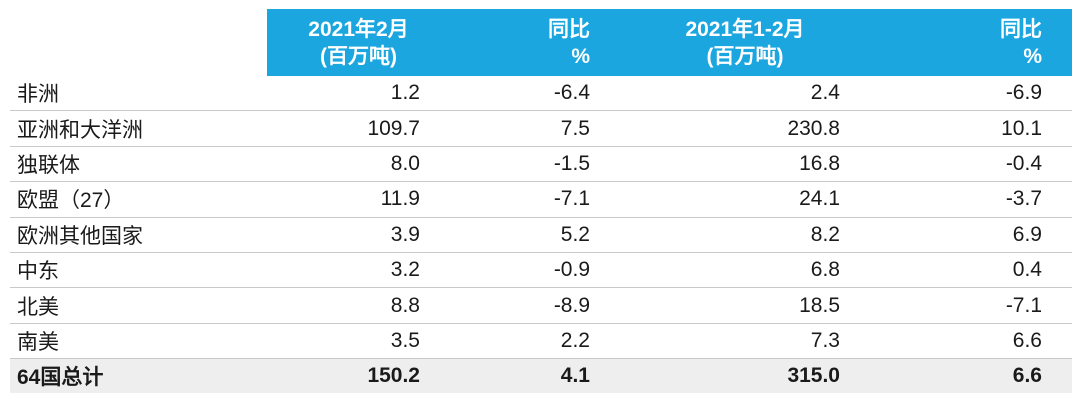 Image resolution: width=1080 pixels, height=414 pixels. What do you see at coordinates (819, 163) in the screenshot?
I see `value-jan-feb: 16.8` at bounding box center [819, 163].